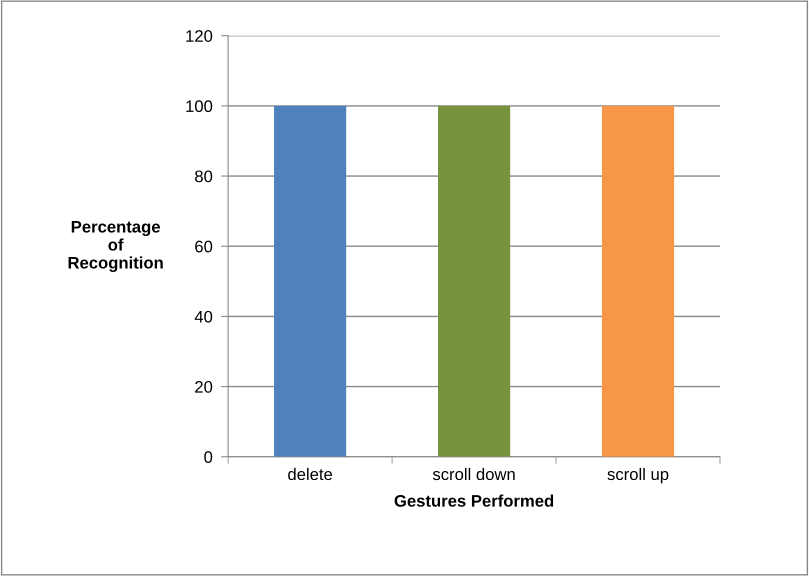 This screenshot has width=809, height=576. Describe the element at coordinates (637, 476) in the screenshot. I see `x-tick-label: scroll up` at that location.